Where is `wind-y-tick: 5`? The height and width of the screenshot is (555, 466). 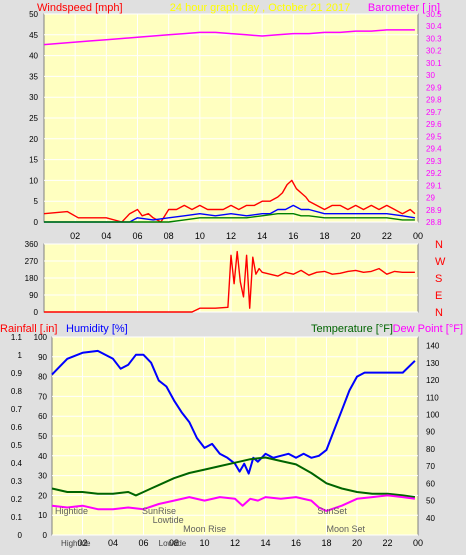 wind-y-tick: 5 is located at coordinates (36, 201).